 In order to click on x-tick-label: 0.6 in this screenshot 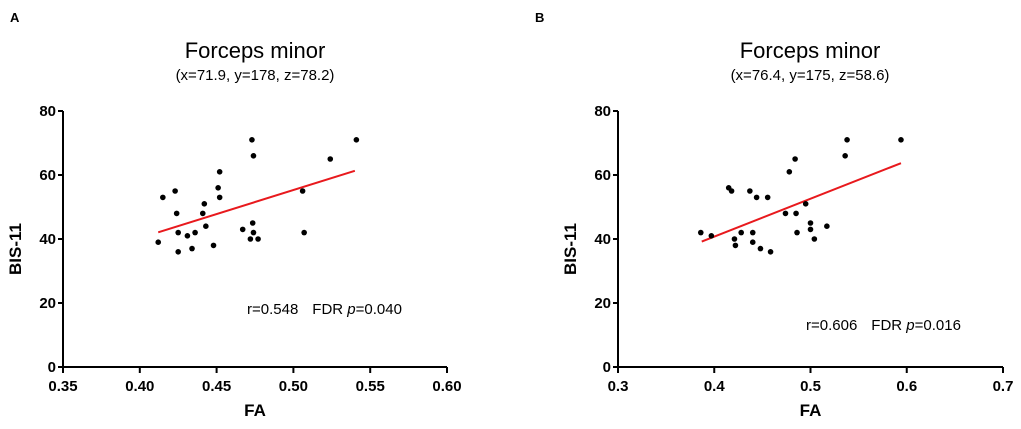, I will do `click(906, 386)`.